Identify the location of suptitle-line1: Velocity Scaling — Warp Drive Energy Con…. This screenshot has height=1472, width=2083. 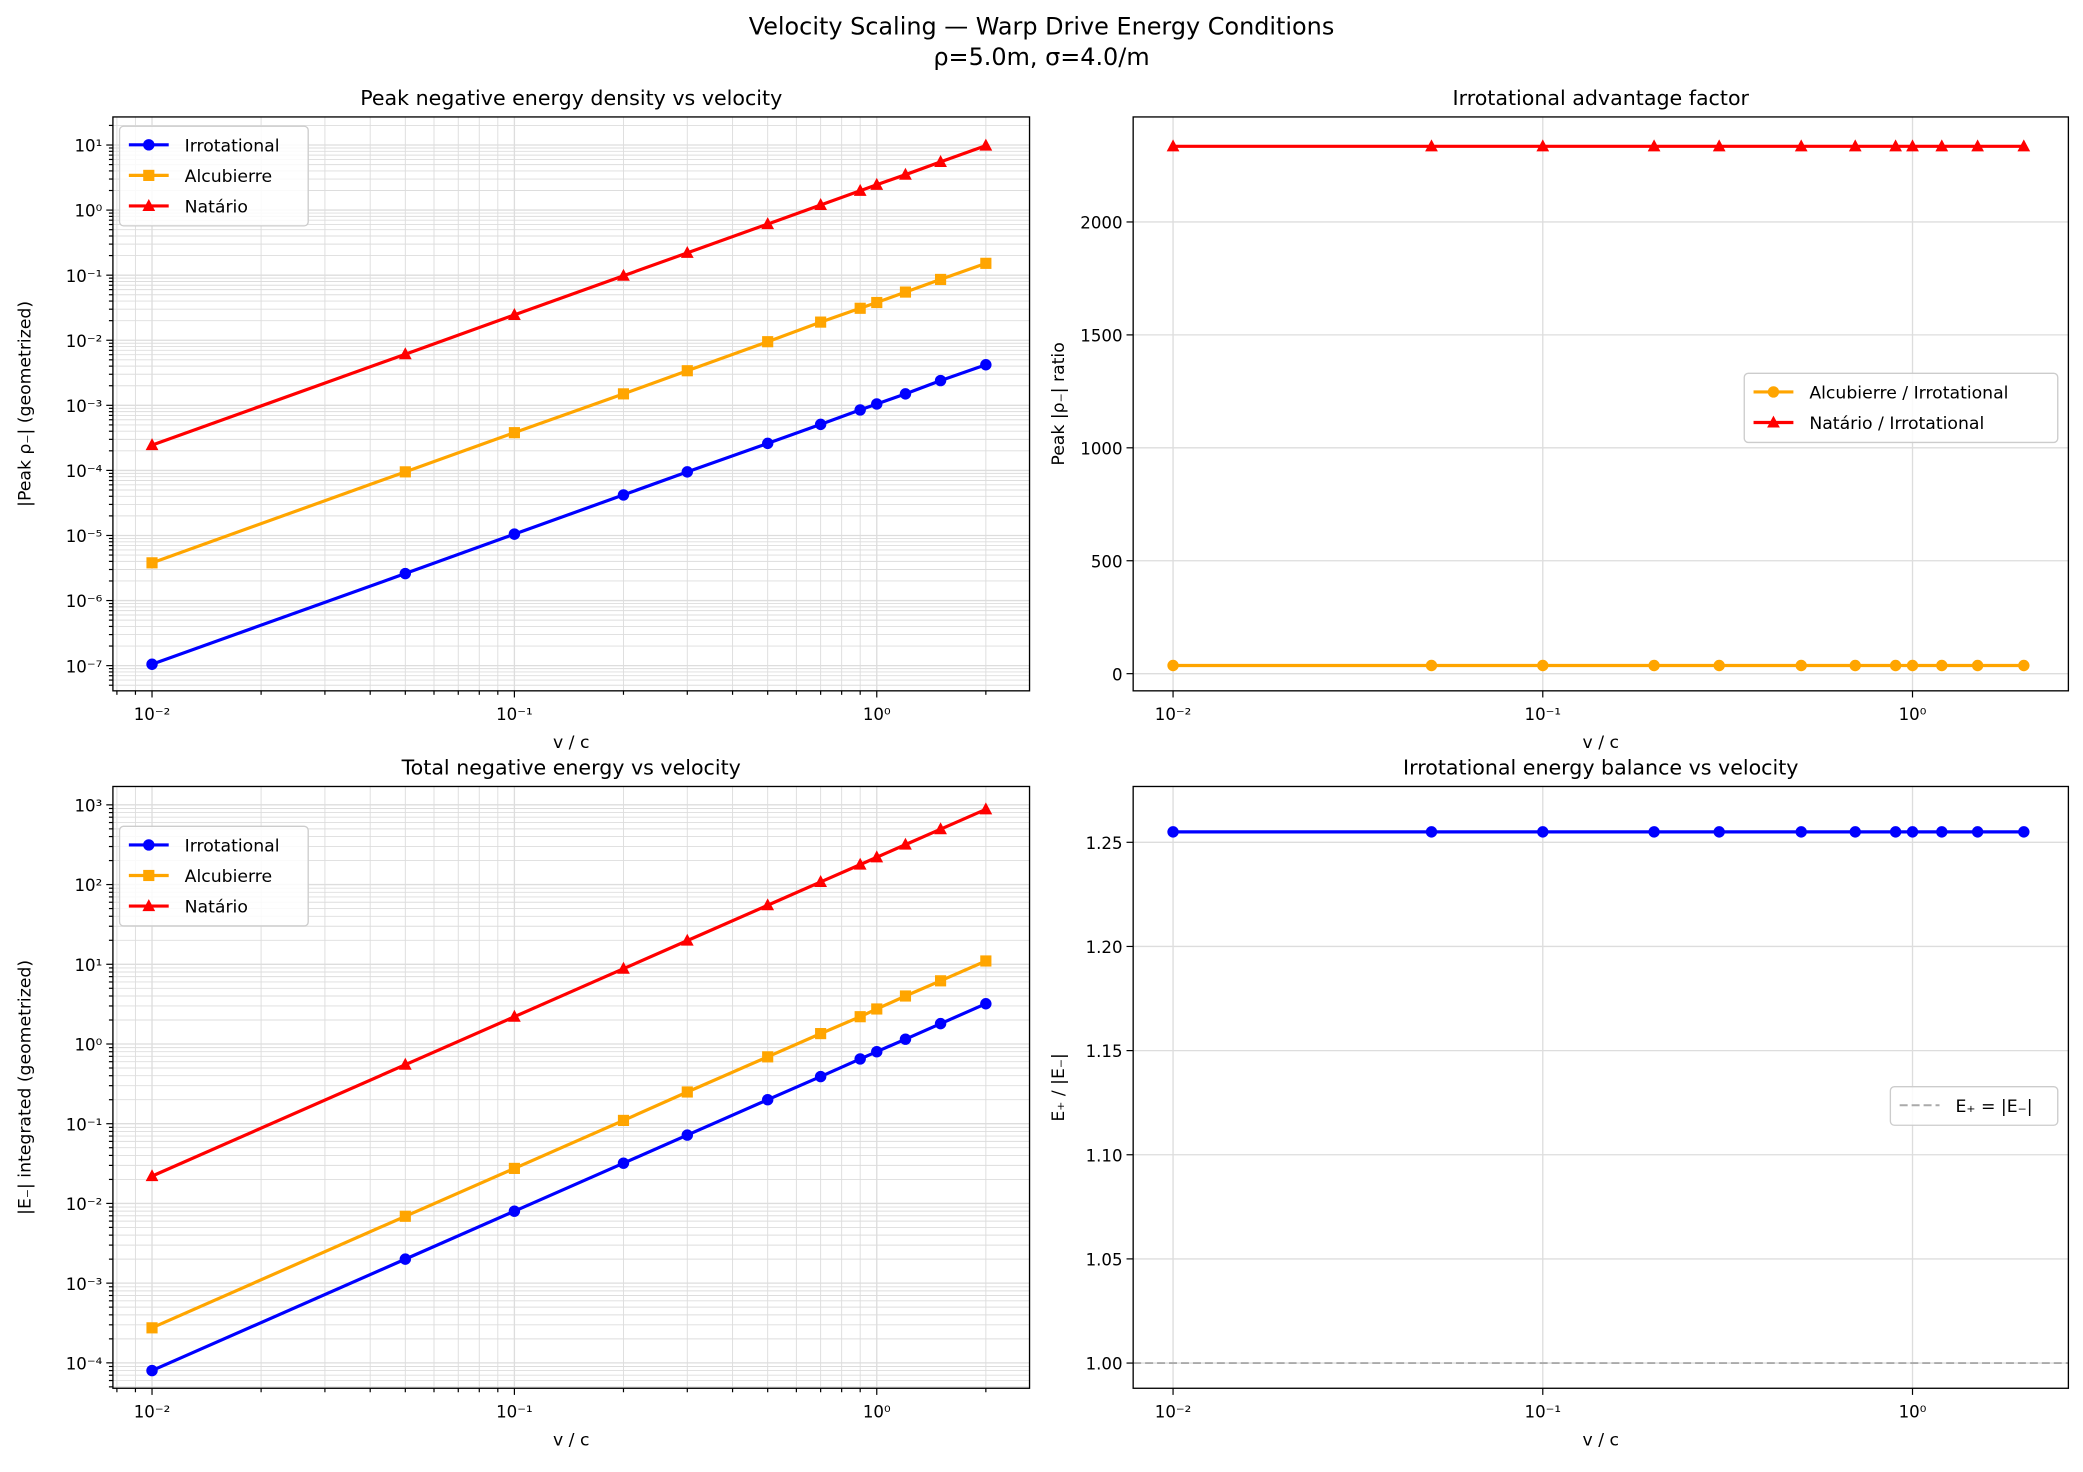
(1042, 27).